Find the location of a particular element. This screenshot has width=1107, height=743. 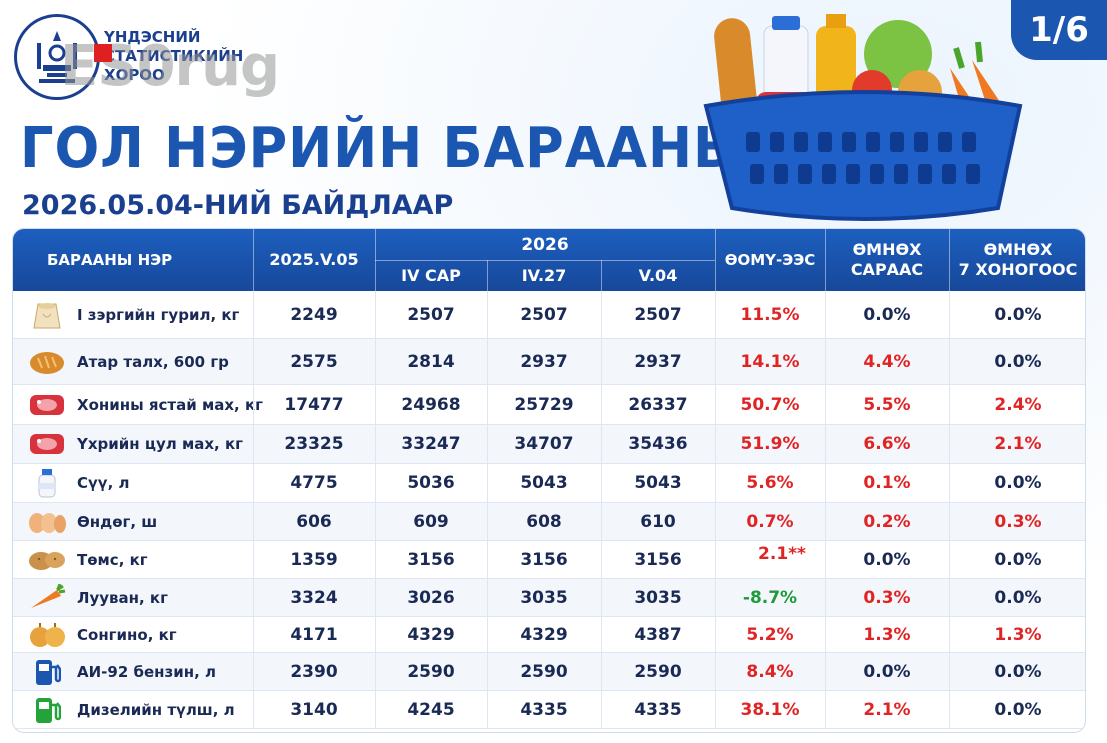

product-cell: Өндөг, ш is located at coordinates (133, 521).